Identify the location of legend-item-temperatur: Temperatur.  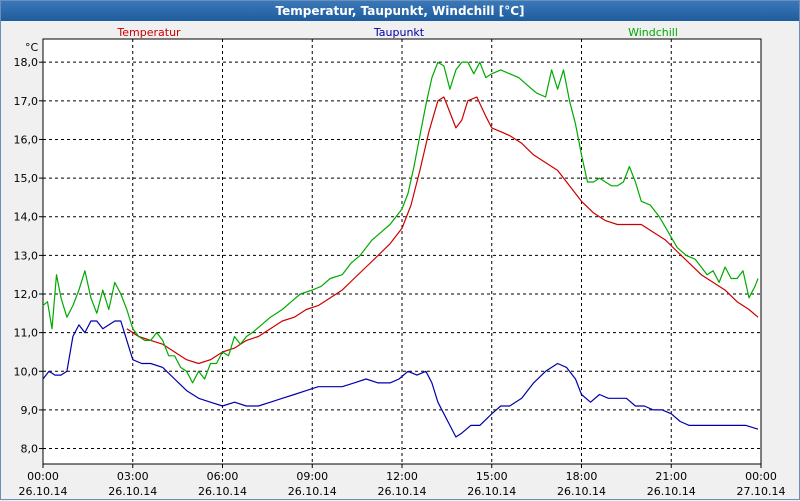
(148, 32).